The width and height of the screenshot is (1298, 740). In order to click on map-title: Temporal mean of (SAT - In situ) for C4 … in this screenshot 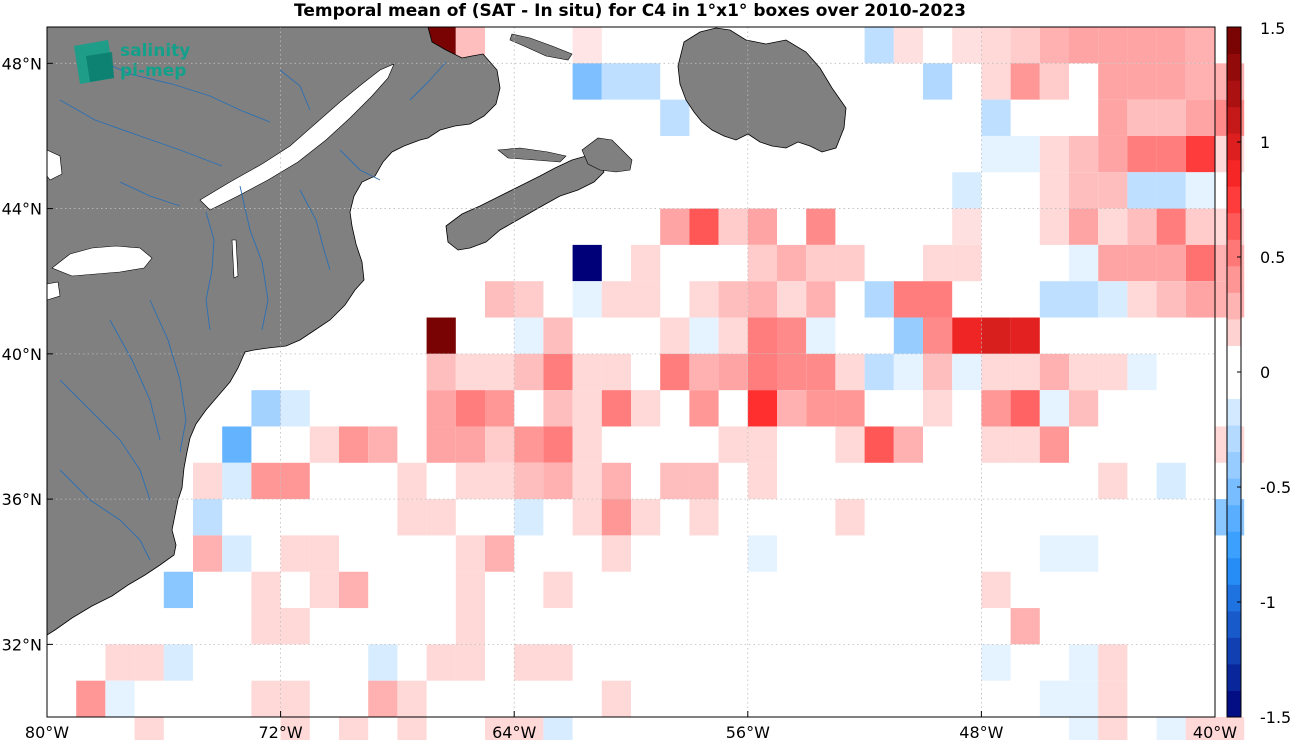, I will do `click(630, 11)`.